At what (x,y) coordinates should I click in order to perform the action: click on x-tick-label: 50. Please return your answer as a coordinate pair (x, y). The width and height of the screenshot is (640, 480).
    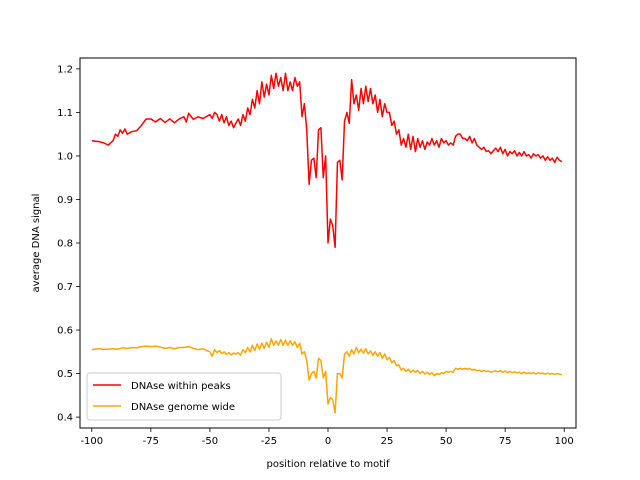
    Looking at the image, I should click on (446, 441).